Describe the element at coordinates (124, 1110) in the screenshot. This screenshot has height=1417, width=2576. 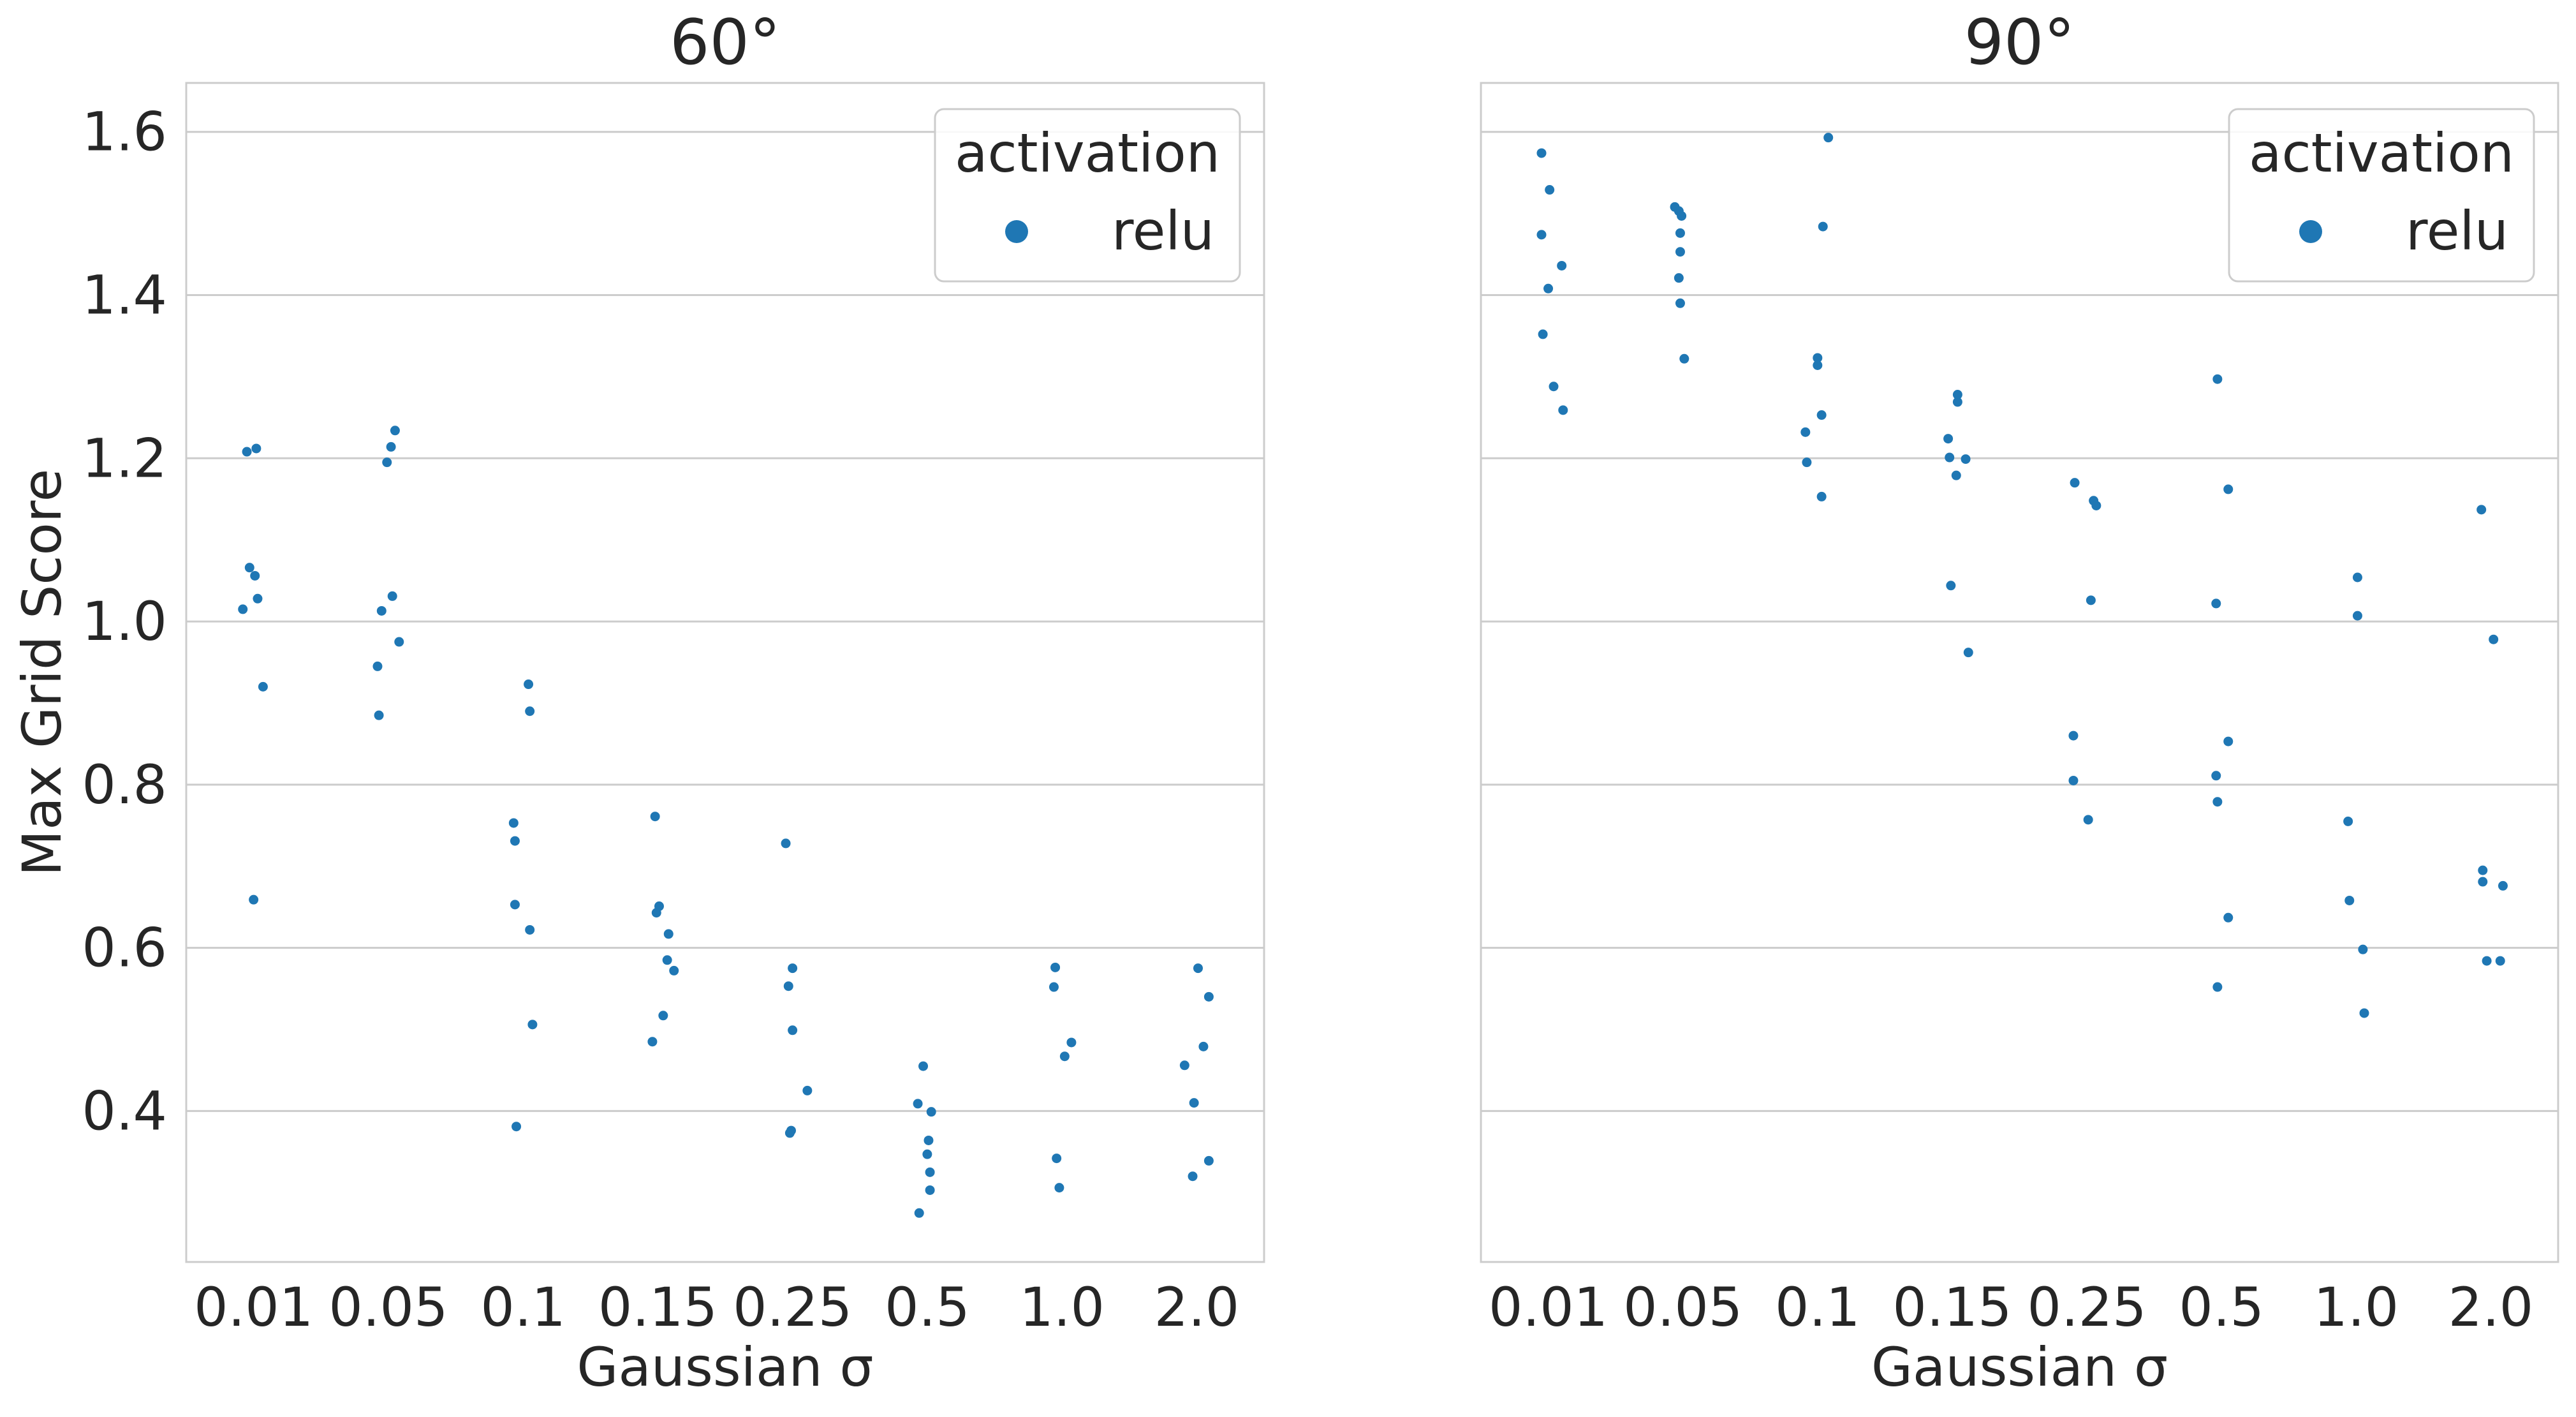
I see `y-tick-label: 0.4` at that location.